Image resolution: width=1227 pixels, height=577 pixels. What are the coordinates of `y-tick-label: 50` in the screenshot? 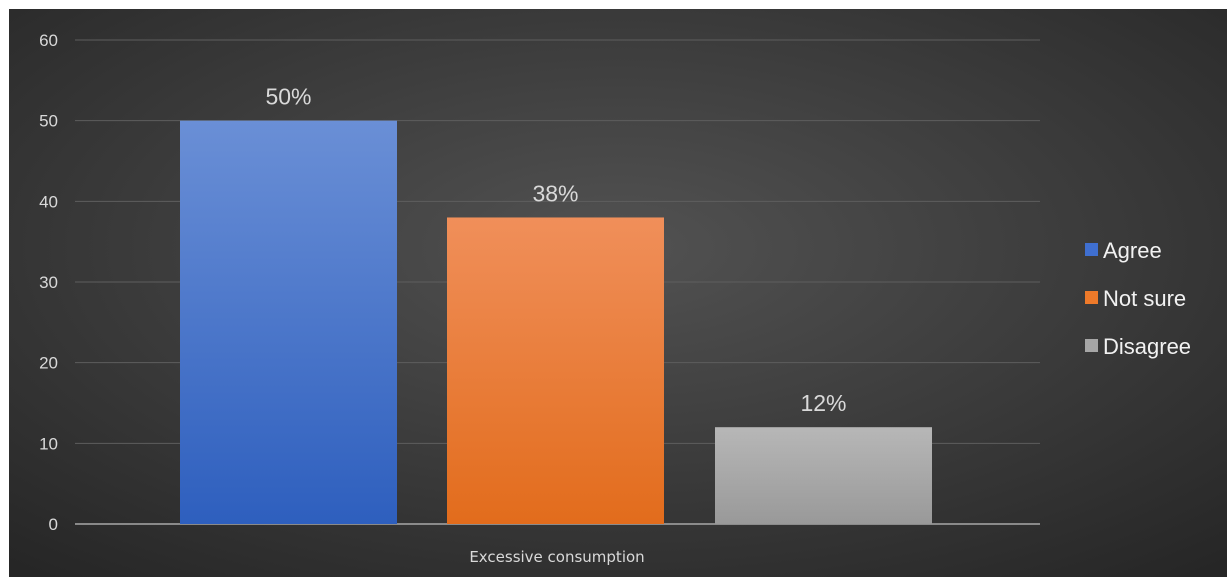 It's located at (48, 121).